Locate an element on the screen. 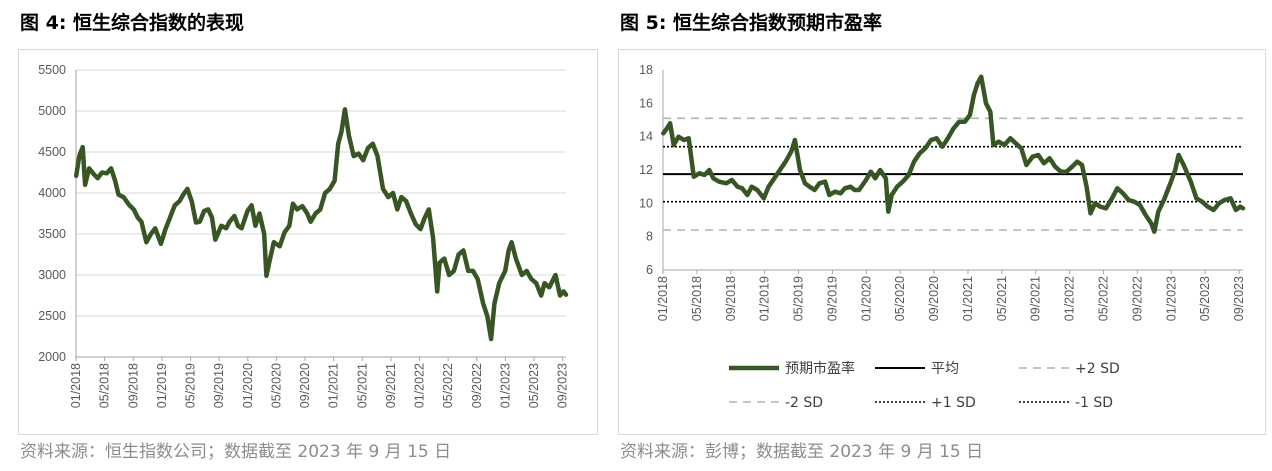  y-tick-label: 6 is located at coordinates (649, 270).